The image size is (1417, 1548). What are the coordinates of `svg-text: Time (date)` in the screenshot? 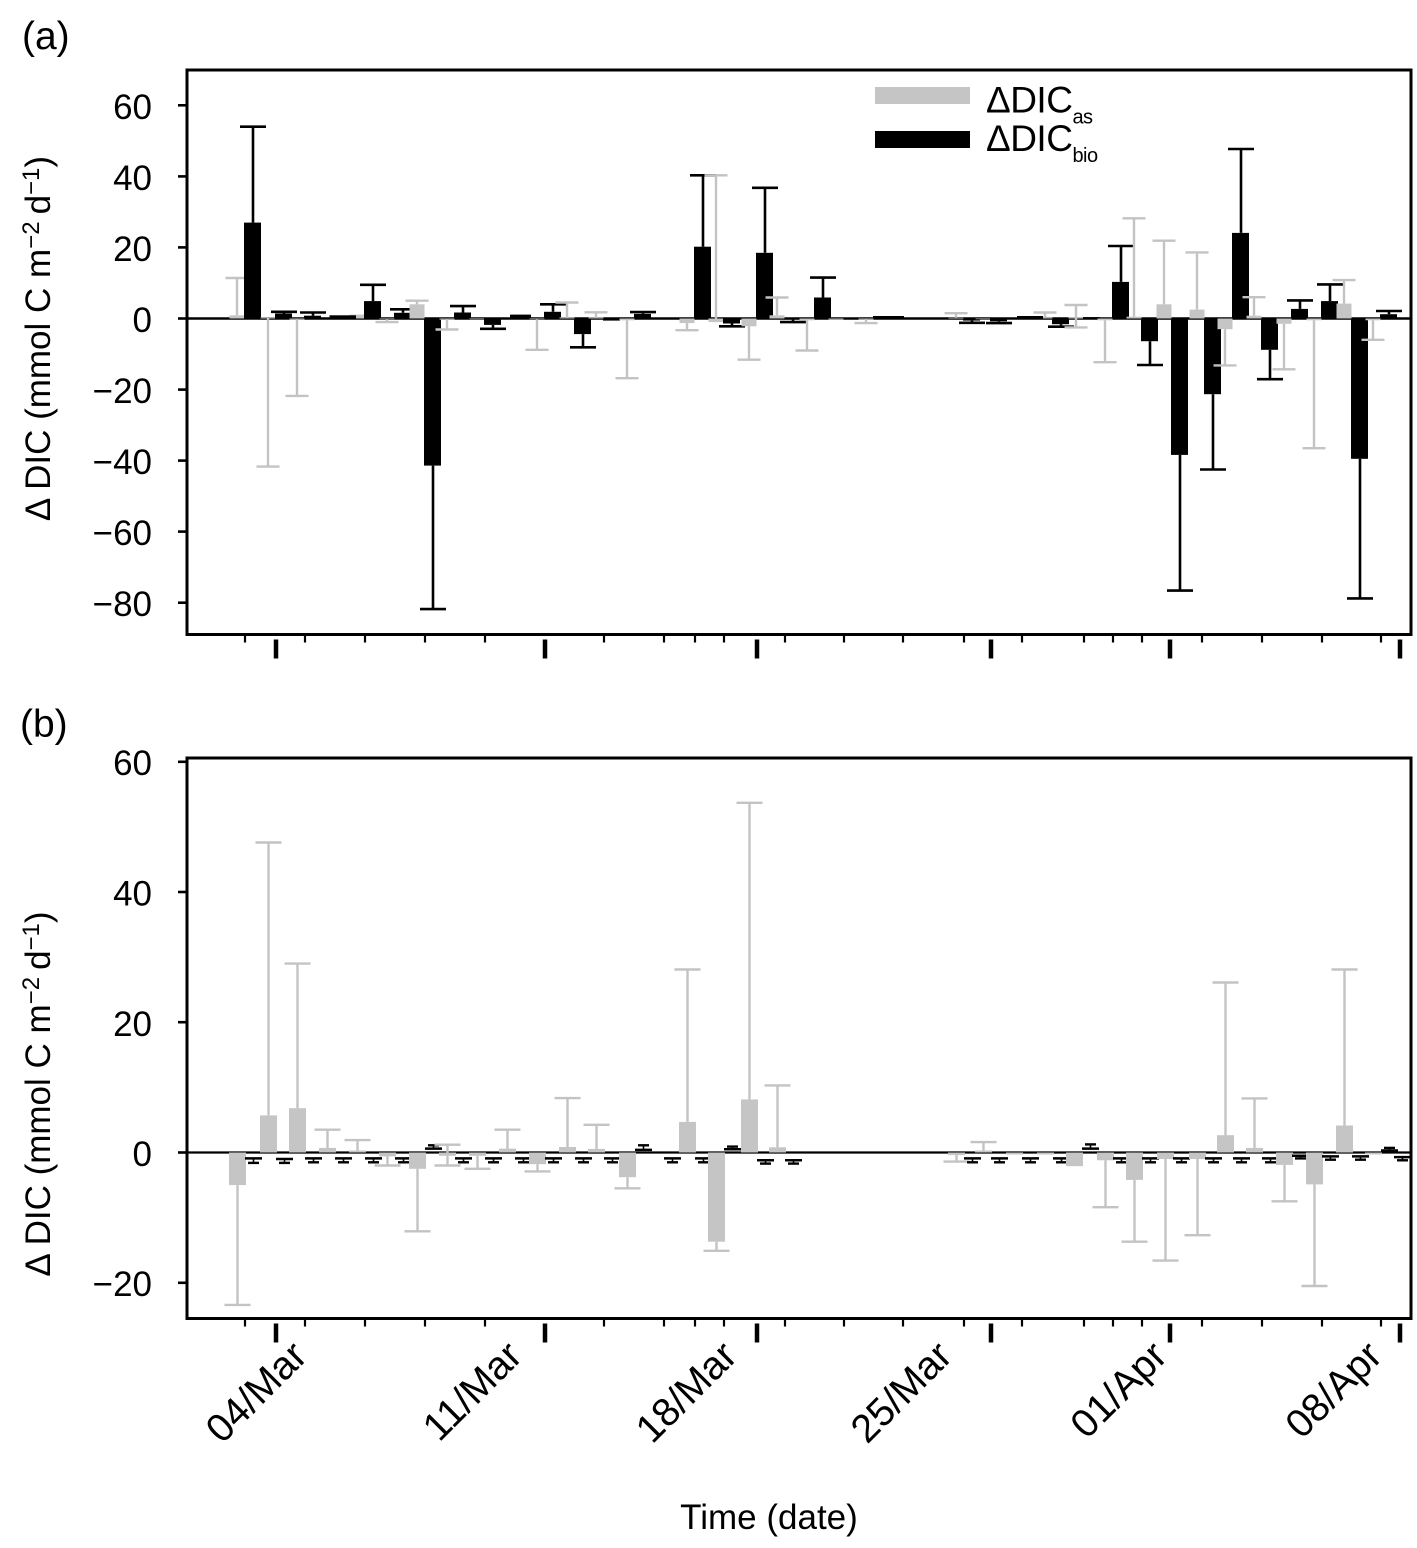 It's located at (769, 1517).